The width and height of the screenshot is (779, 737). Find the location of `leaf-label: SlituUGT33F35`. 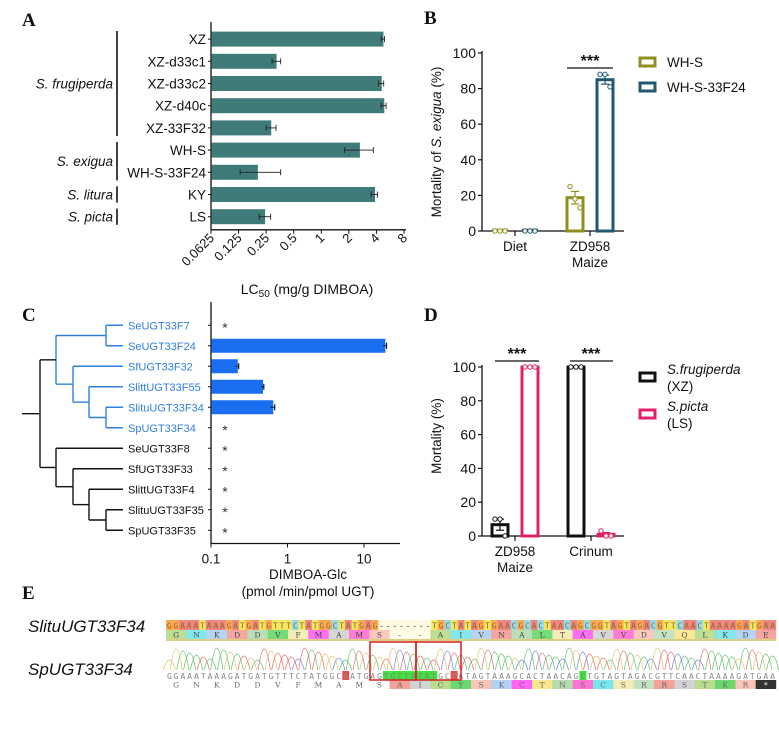

leaf-label: SlituUGT33F35 is located at coordinates (166, 511).